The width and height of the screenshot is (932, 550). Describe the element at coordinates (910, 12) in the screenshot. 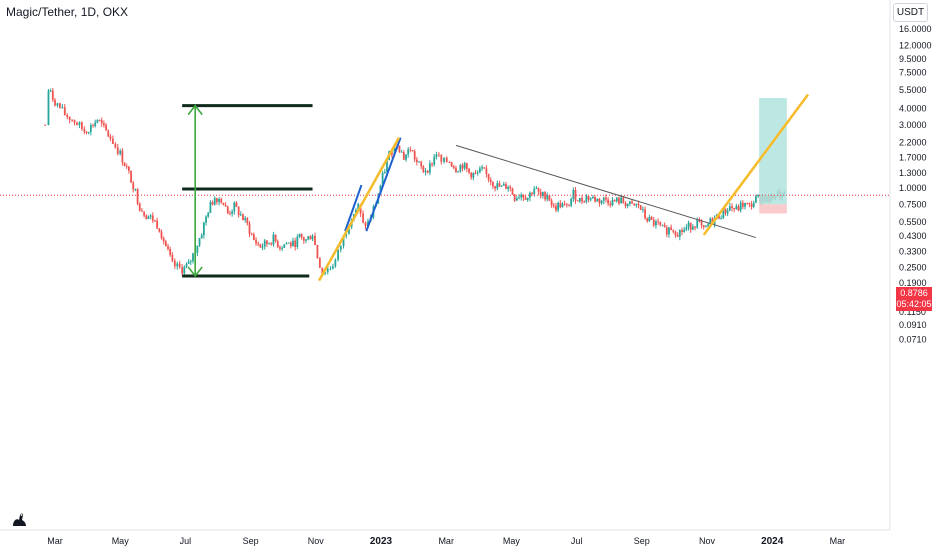

I see `currency-selector: USDT` at that location.